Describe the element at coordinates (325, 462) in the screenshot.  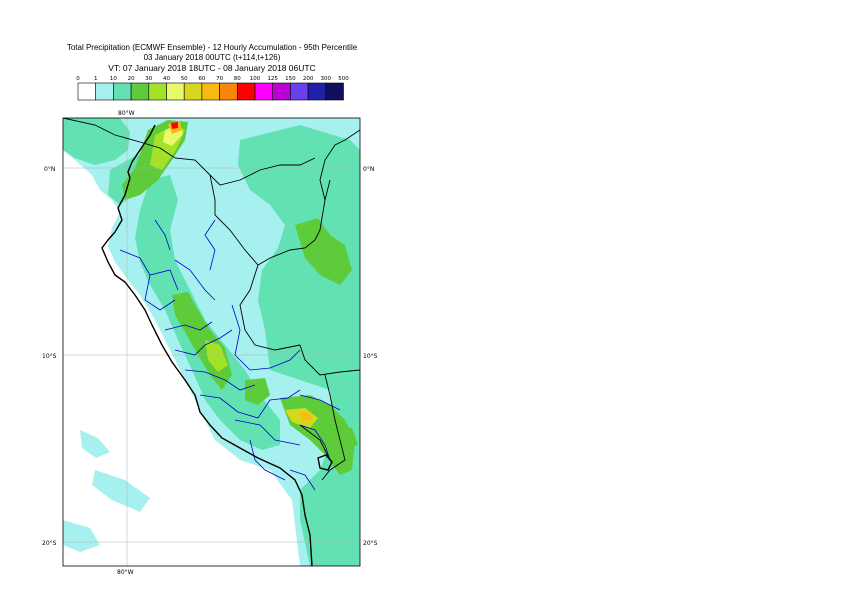
I see `lake-titicaca` at that location.